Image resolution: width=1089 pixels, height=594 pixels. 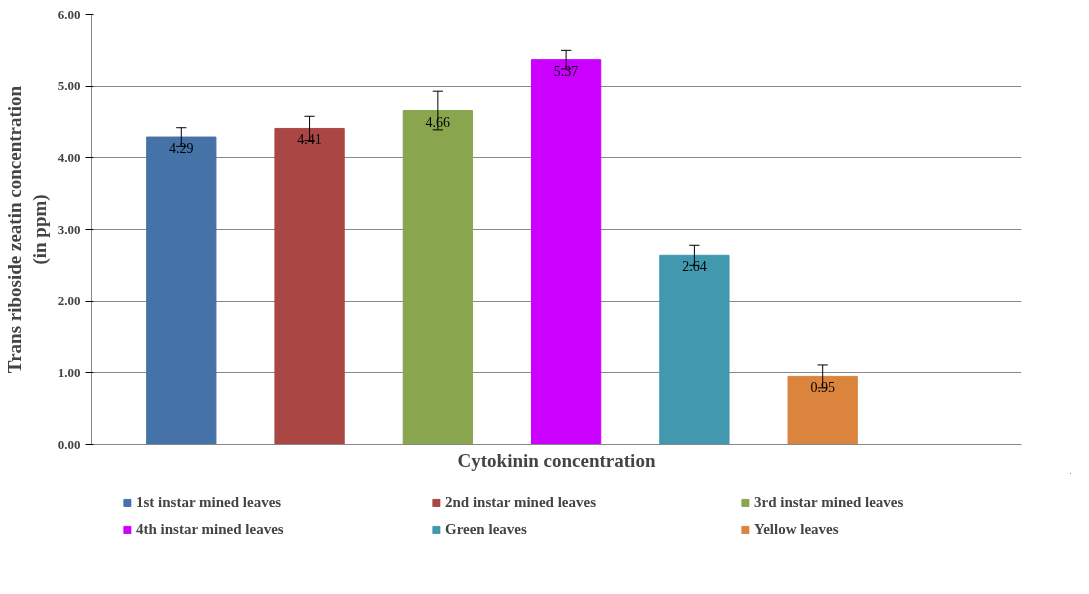 What do you see at coordinates (210, 529) in the screenshot?
I see `legend-label: 4th instar mined leaves` at bounding box center [210, 529].